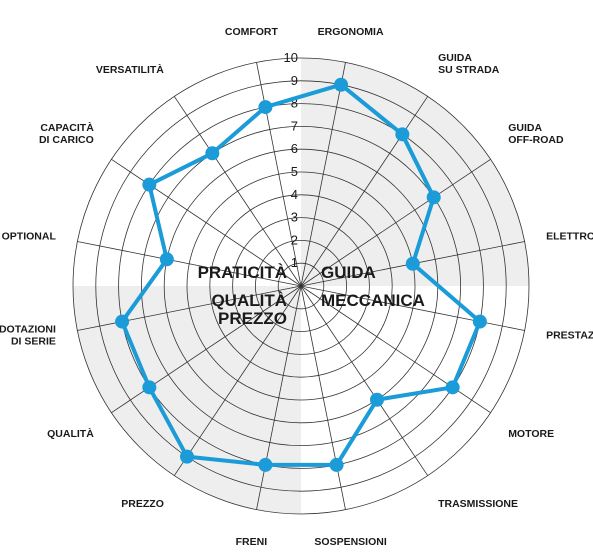 The height and width of the screenshot is (554, 593). What do you see at coordinates (469, 70) in the screenshot?
I see `axis-label: SU STRADA` at bounding box center [469, 70].